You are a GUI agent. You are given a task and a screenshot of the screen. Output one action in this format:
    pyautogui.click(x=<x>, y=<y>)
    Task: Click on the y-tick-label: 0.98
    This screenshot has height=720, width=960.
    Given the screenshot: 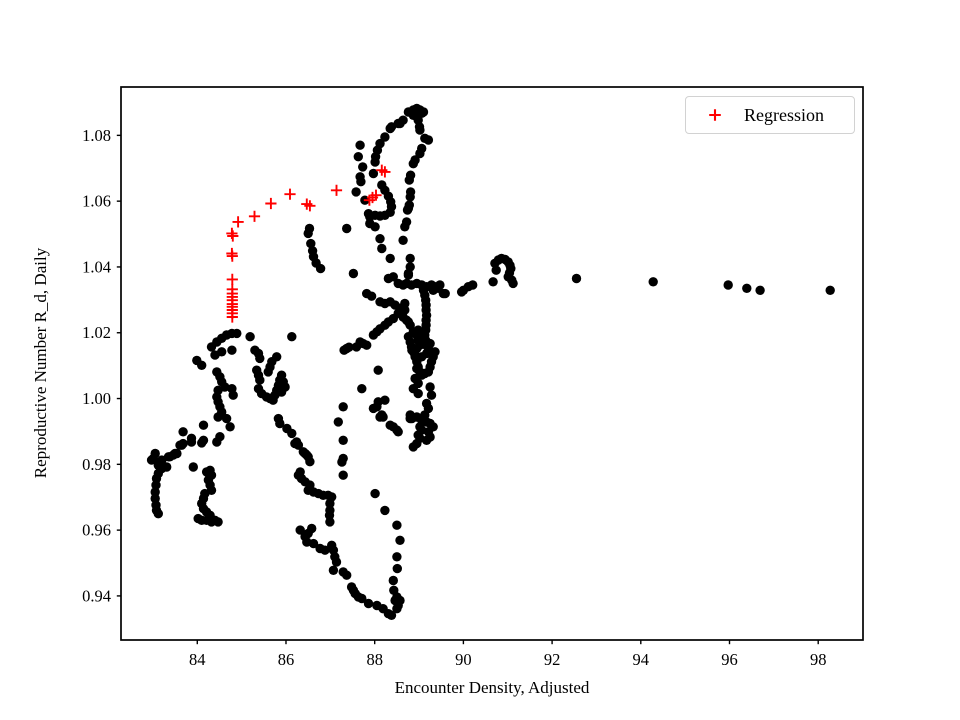 What is the action you would take?
    pyautogui.click(x=96, y=464)
    